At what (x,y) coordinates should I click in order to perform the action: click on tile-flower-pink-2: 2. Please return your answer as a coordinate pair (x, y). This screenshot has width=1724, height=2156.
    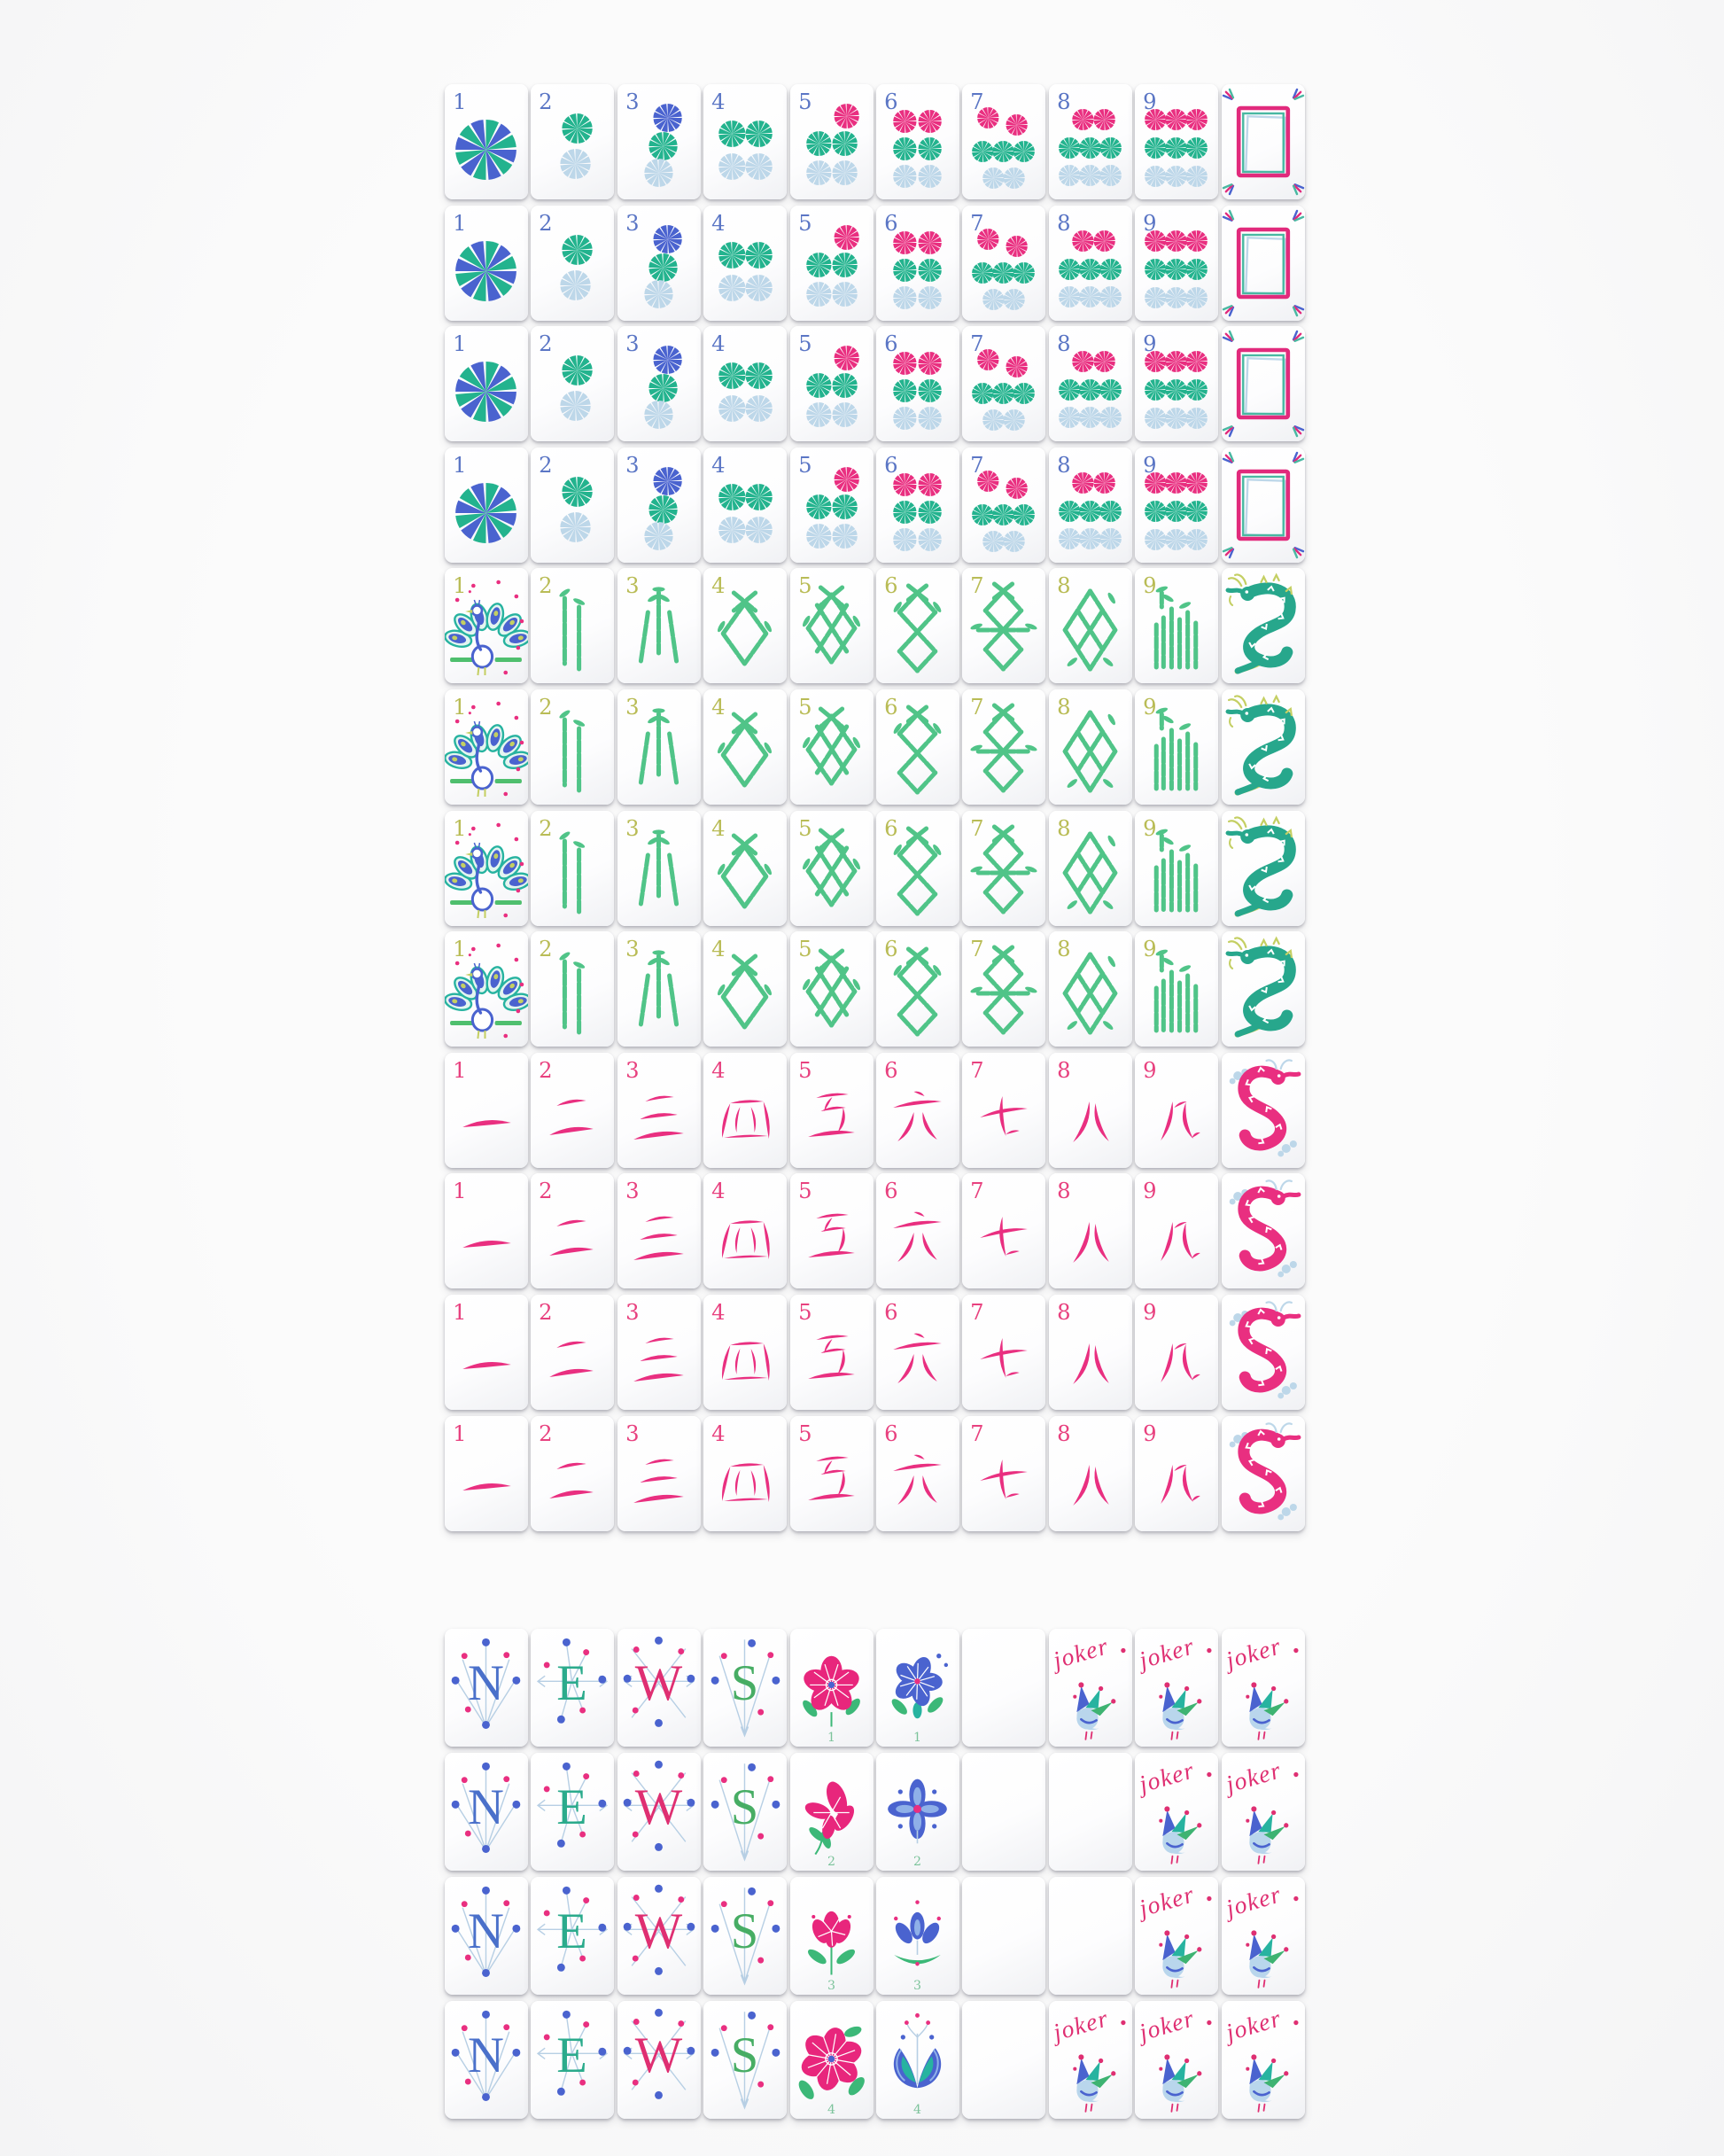
    Looking at the image, I should click on (831, 1812).